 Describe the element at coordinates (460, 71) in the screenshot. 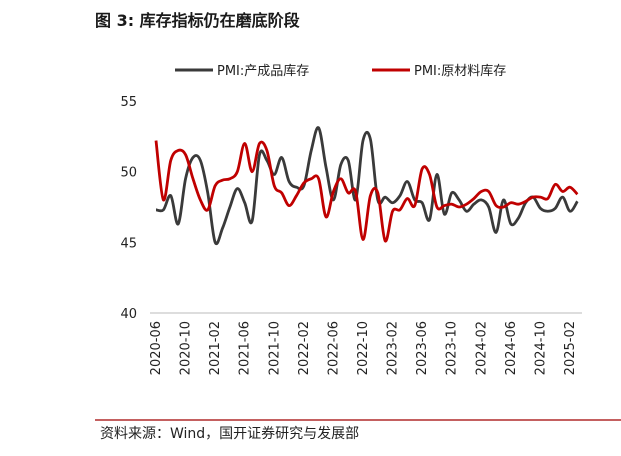

I see `legend-label: PMI:原材料库存` at that location.